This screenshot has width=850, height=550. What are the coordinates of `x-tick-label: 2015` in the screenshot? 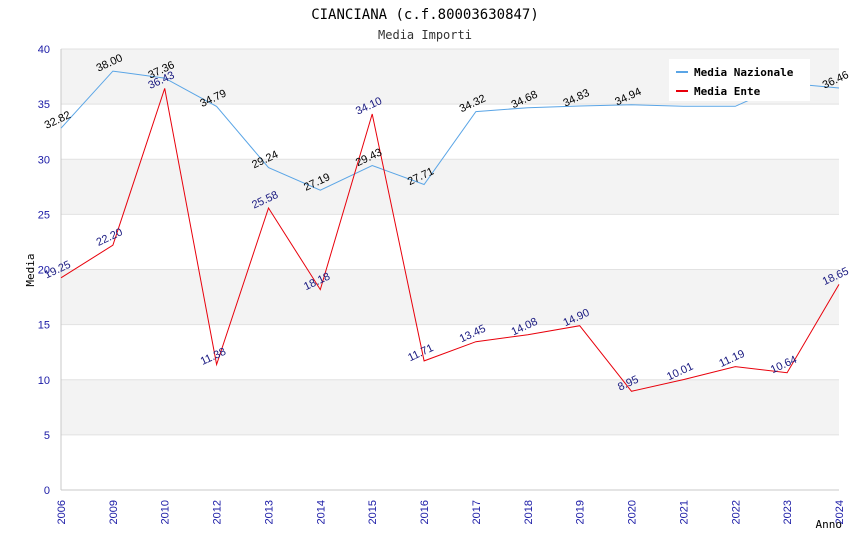 It's located at (373, 512).